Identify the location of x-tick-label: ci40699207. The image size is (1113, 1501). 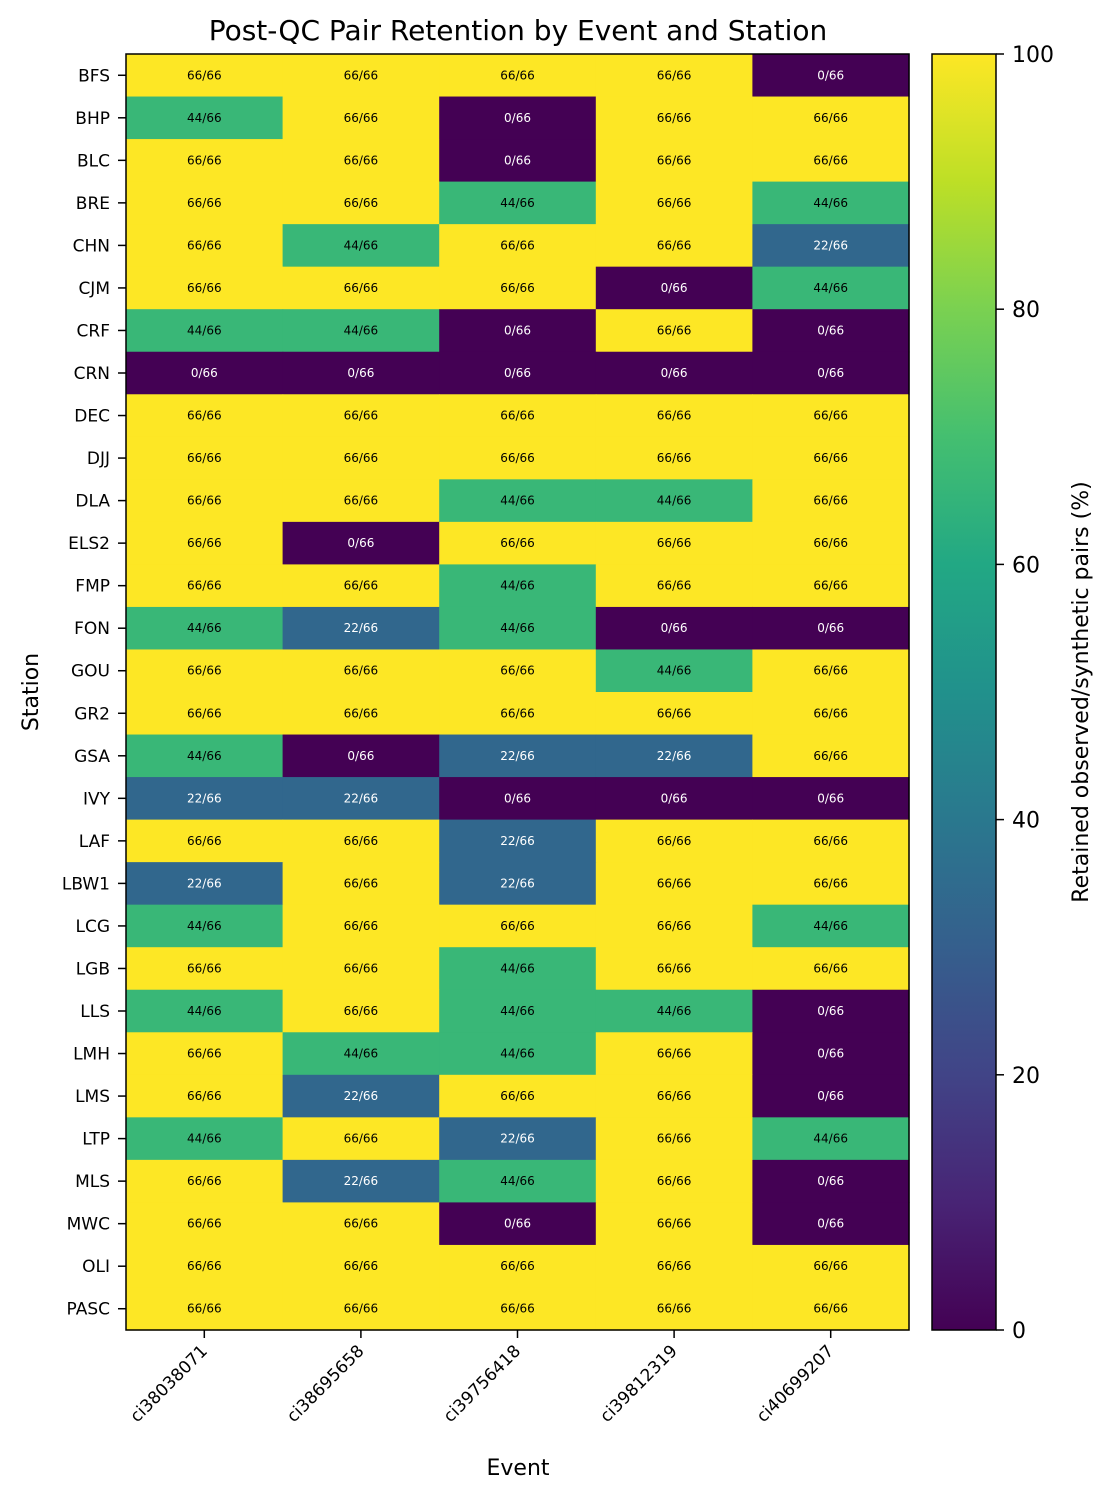
(795, 1383).